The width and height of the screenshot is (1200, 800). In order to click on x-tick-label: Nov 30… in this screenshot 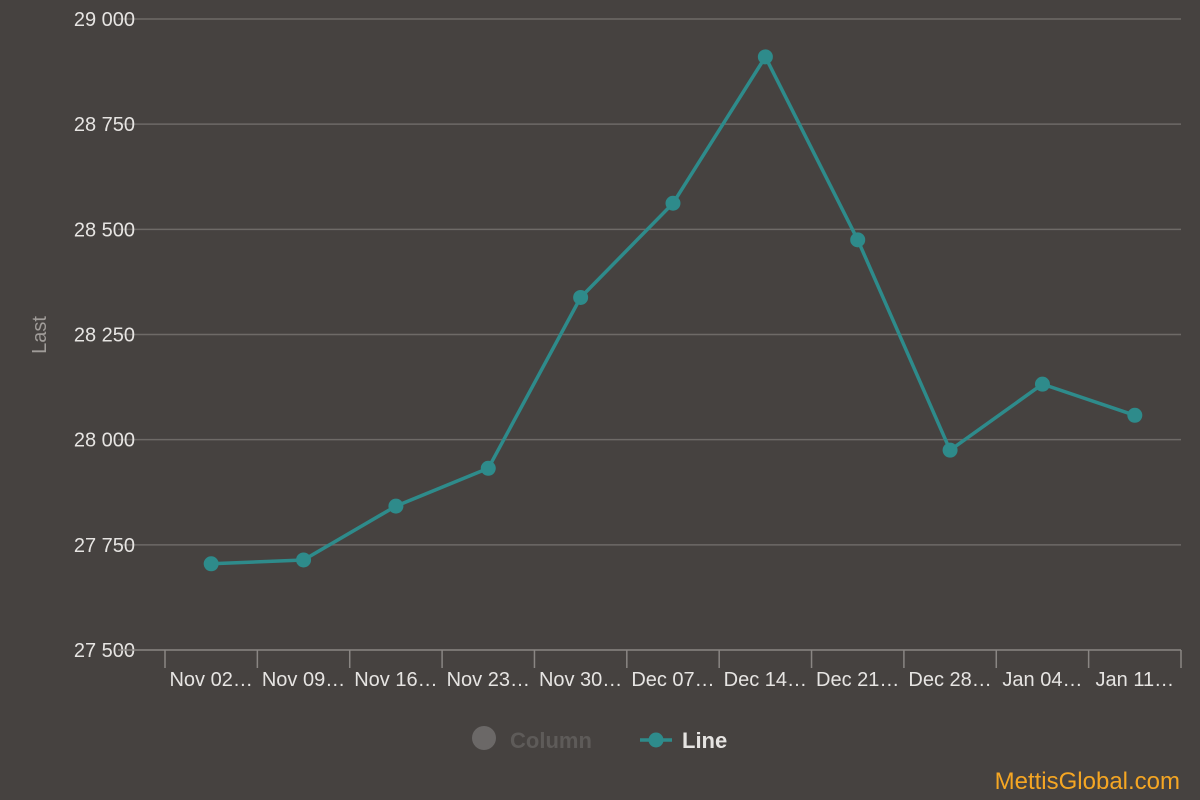, I will do `click(580, 680)`.